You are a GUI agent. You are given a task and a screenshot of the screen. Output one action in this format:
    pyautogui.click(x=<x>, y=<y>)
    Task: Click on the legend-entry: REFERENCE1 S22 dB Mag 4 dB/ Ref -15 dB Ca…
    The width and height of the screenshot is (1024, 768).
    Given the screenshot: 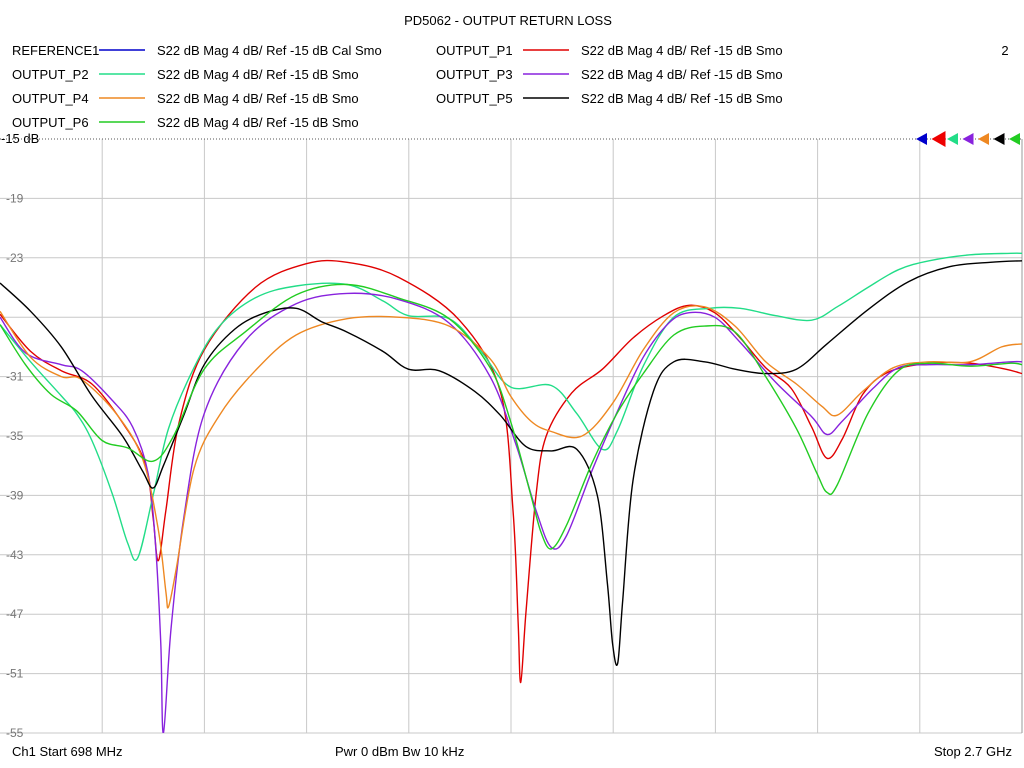 What is the action you would take?
    pyautogui.click(x=197, y=50)
    